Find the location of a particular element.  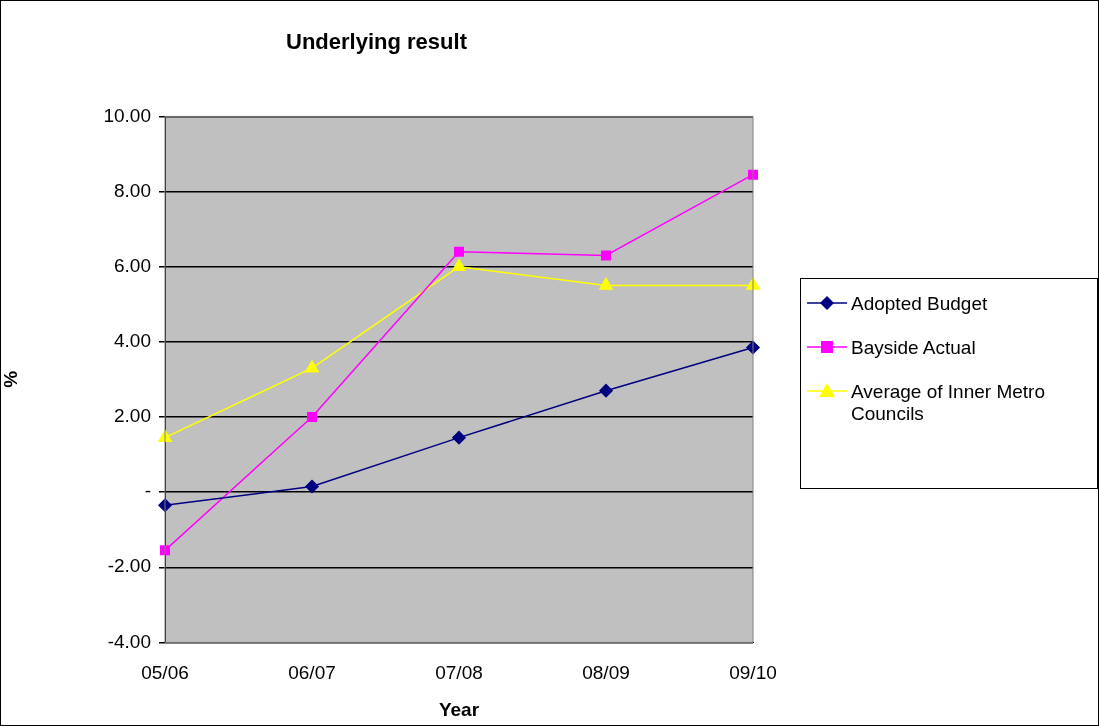

y-tick-label: 10.00 is located at coordinates (127, 115).